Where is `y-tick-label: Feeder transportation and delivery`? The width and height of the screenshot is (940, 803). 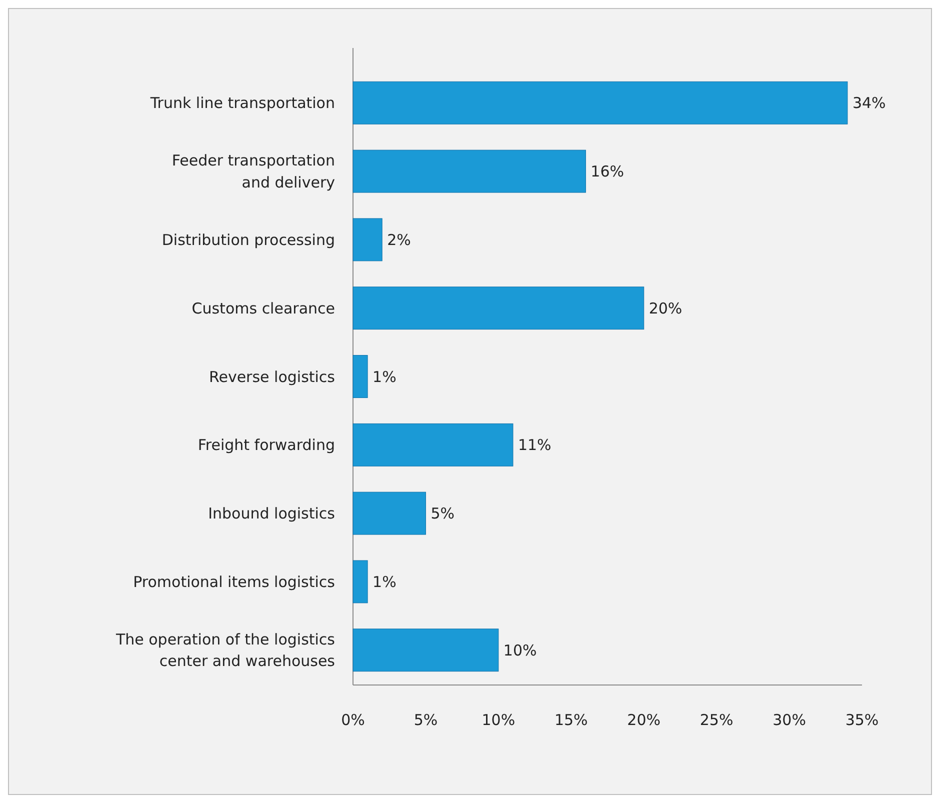 y-tick-label: Feeder transportation and delivery is located at coordinates (254, 172).